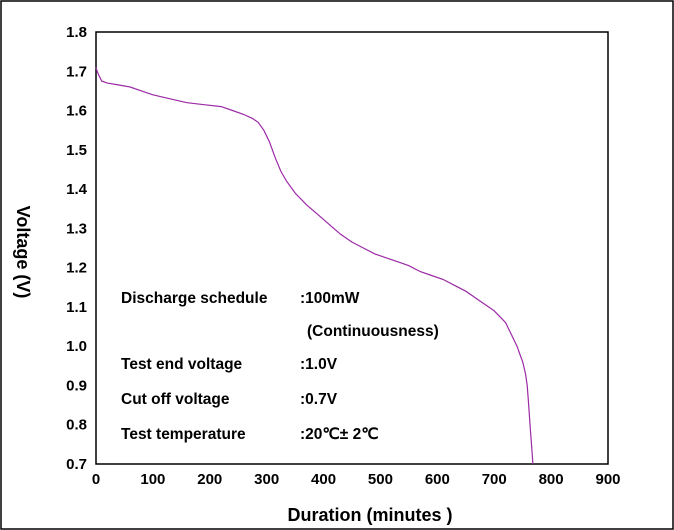  What do you see at coordinates (77, 248) in the screenshot?
I see `y-tick-labels: 0.7 0.8 0.9 1.0 1.1 1.2 1.3 1.4 1.5 1.6 1.7 1.8` at bounding box center [77, 248].